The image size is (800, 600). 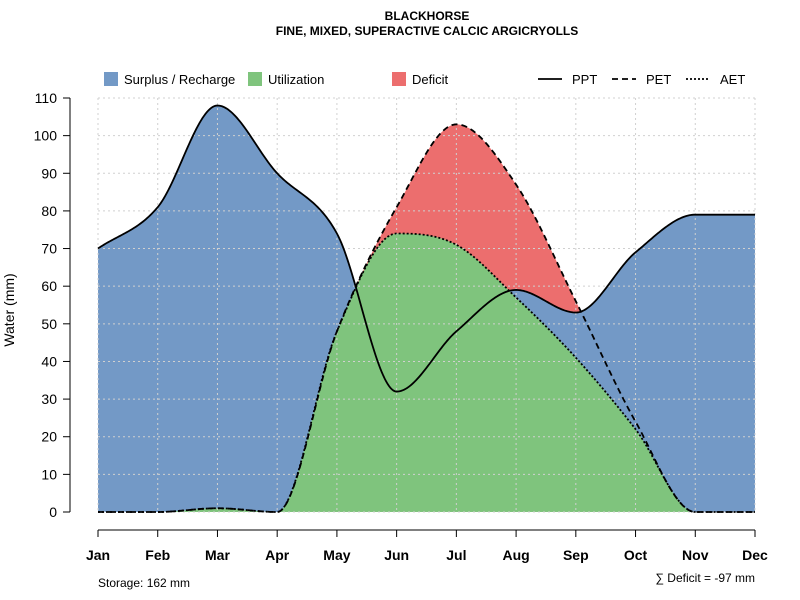 What do you see at coordinates (49, 361) in the screenshot?
I see `y-tick-label: 40` at bounding box center [49, 361].